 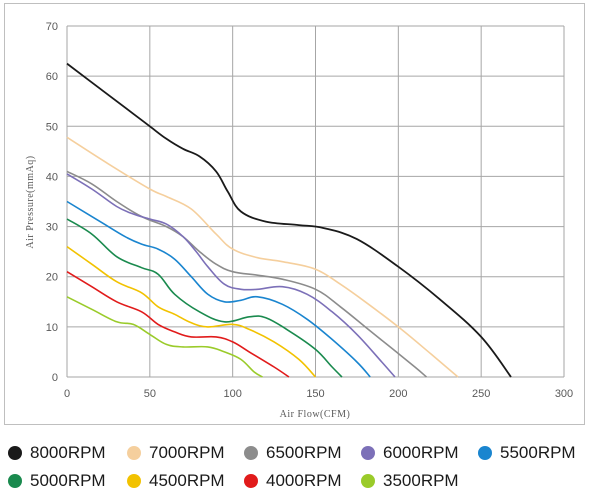 I want to click on legend-item-7000rpm: 7000RPM, so click(x=176, y=453).